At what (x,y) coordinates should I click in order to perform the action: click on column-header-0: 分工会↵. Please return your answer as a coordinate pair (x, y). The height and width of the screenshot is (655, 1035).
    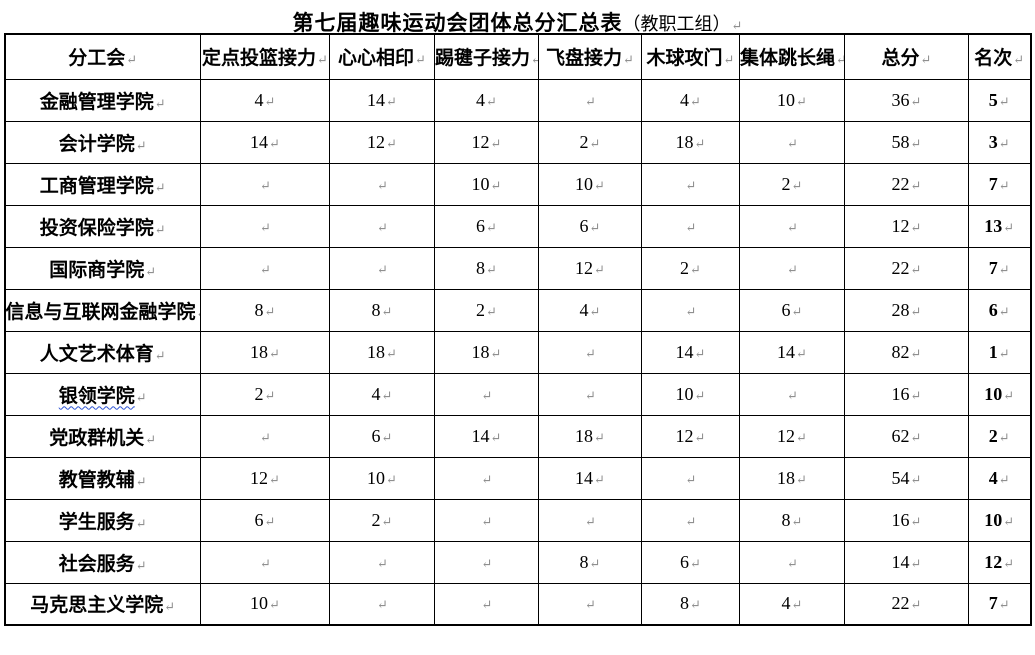
    Looking at the image, I should click on (102, 56).